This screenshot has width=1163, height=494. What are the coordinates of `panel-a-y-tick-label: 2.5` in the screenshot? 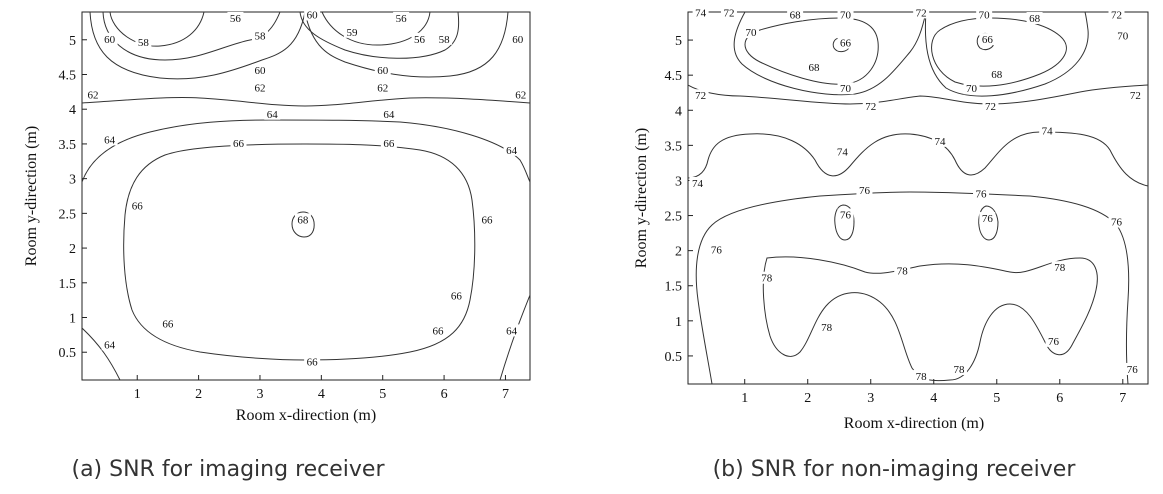 It's located at (68, 214).